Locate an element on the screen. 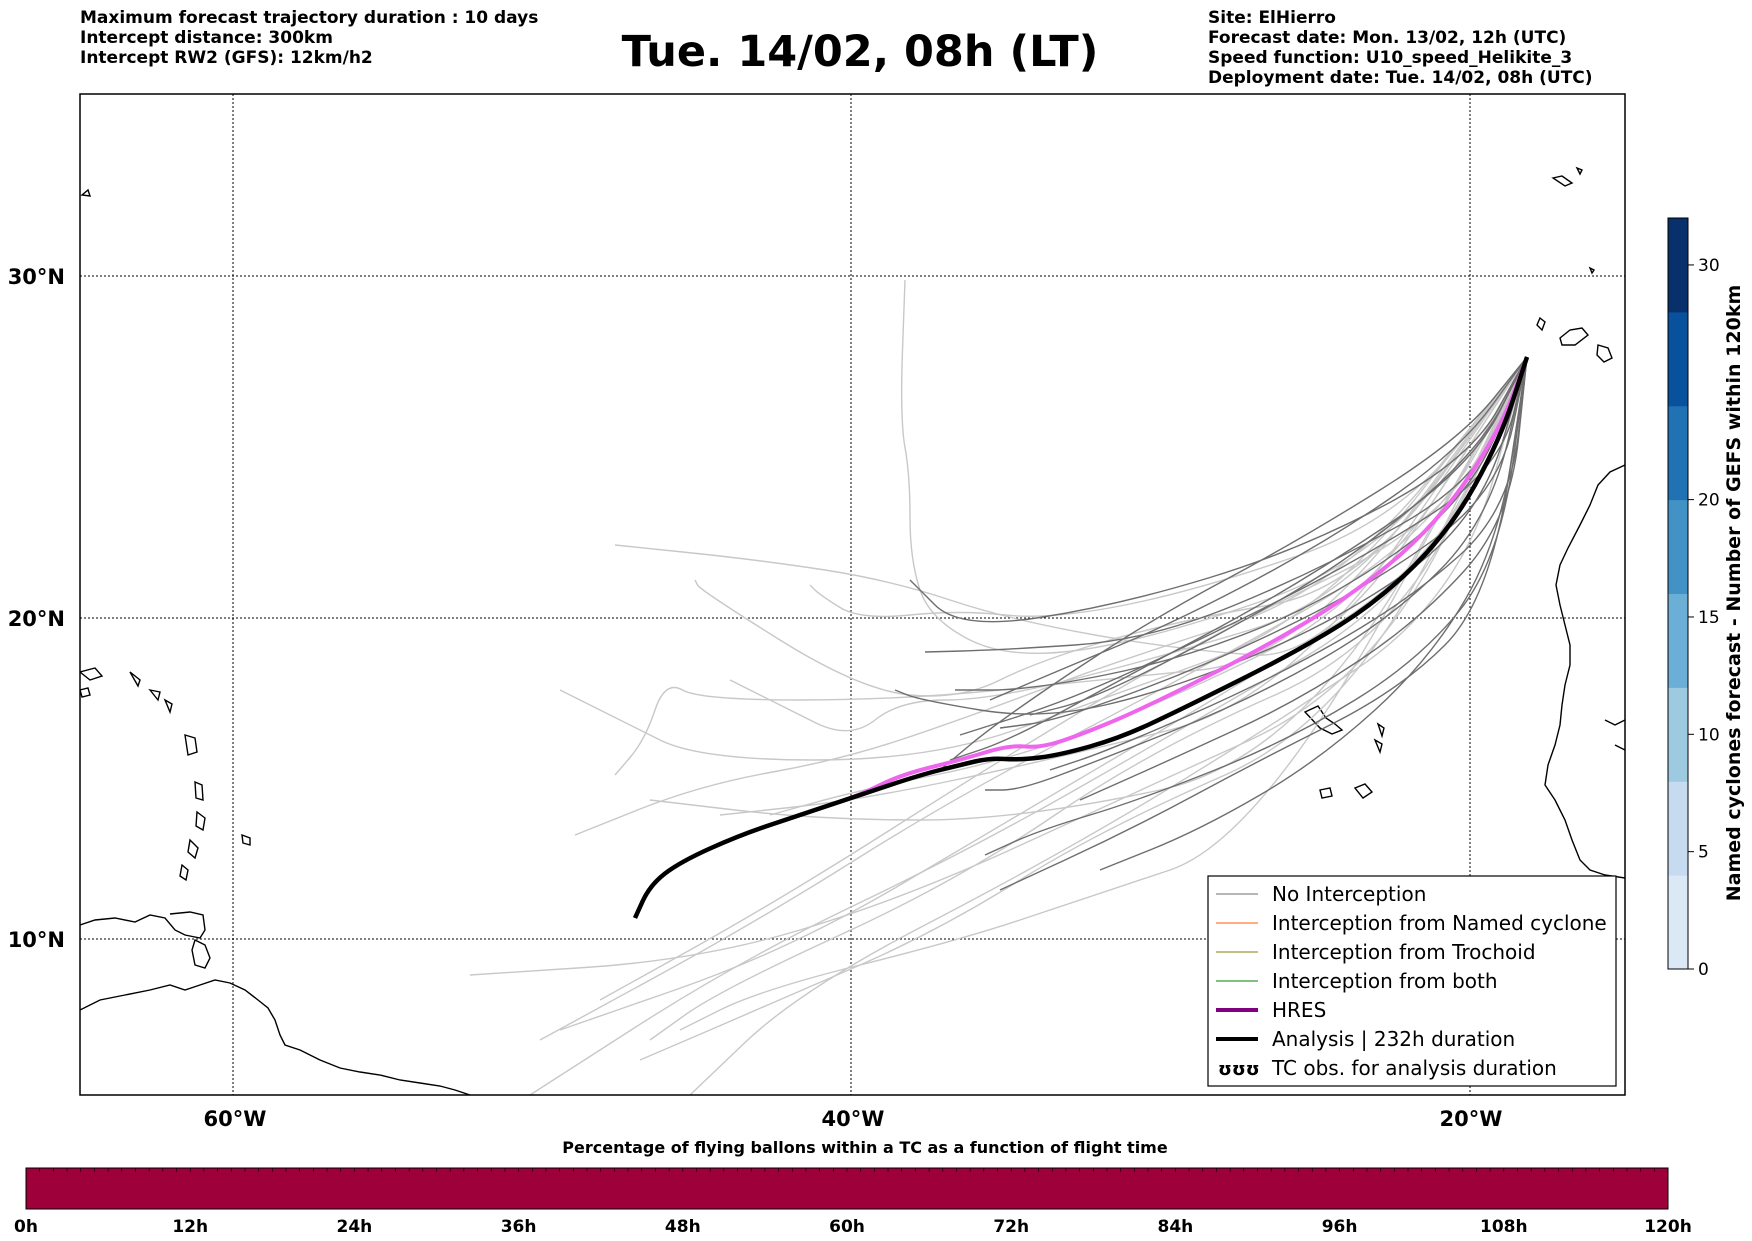  legend-label: Interception from Trochoid is located at coordinates (1404, 952).